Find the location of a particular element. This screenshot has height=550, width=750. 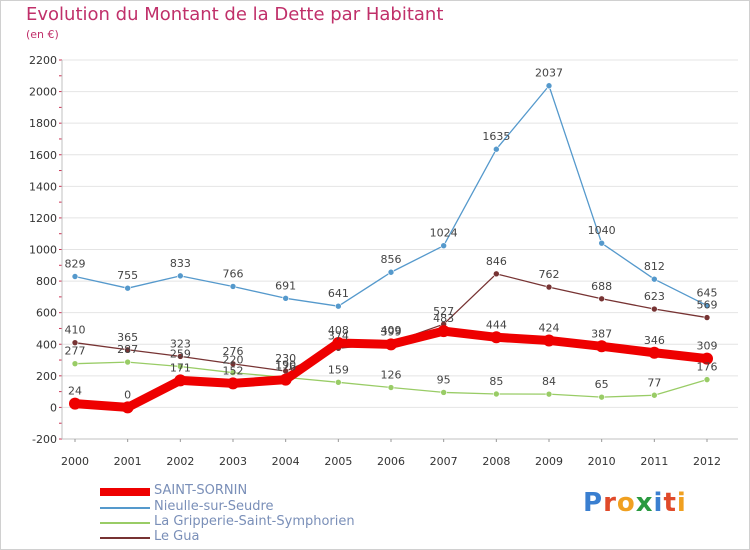

data-label-nieulle-sur-seudre: 766 is located at coordinates (233, 273).